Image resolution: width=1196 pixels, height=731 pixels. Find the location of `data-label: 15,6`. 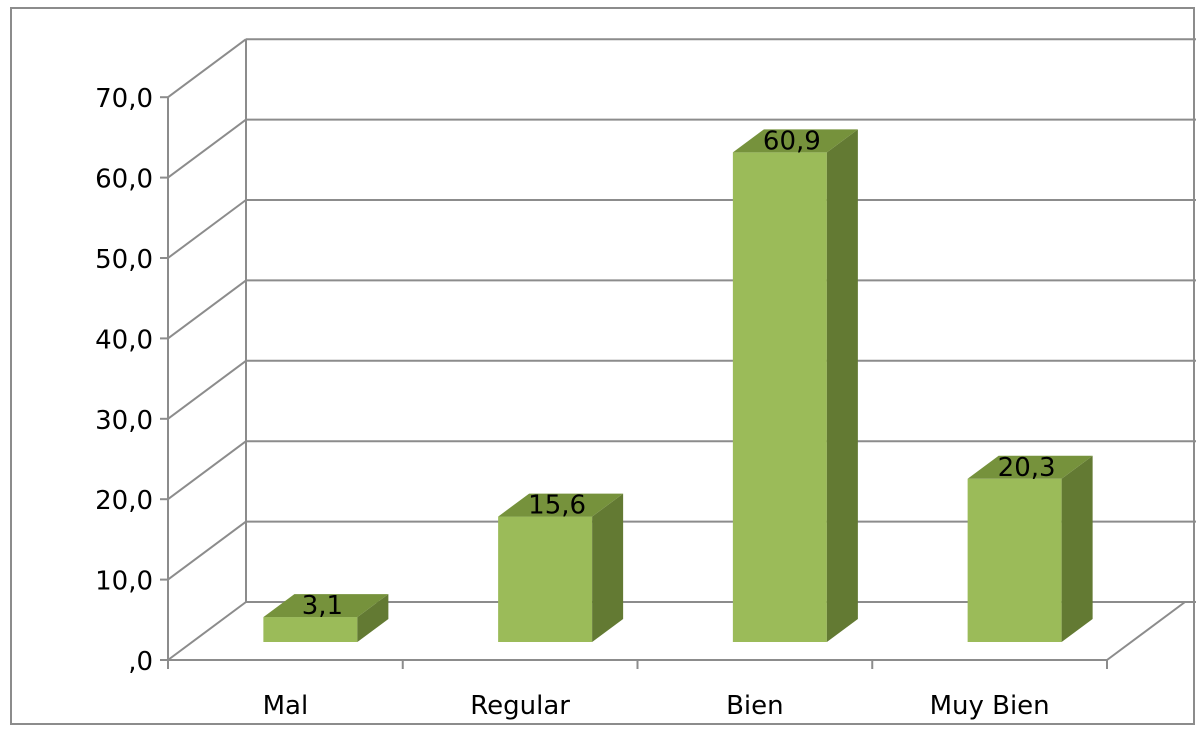

data-label: 15,6 is located at coordinates (557, 506).